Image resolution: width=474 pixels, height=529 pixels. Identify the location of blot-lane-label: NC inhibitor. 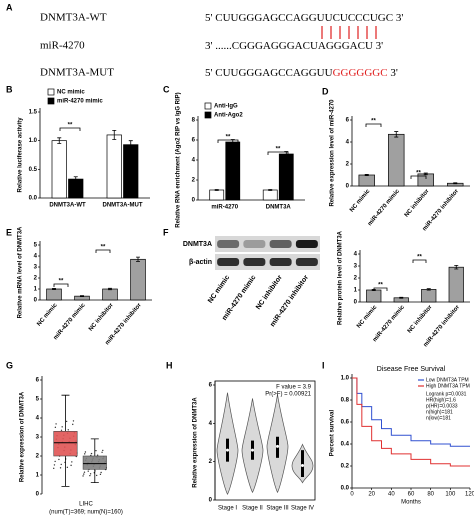
(269, 292).